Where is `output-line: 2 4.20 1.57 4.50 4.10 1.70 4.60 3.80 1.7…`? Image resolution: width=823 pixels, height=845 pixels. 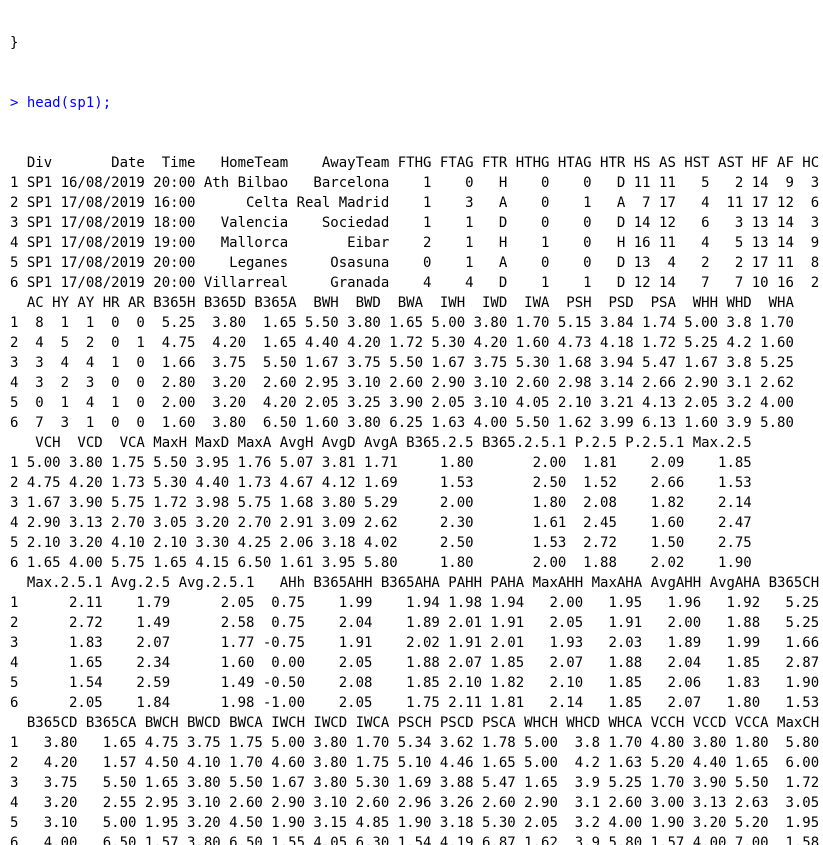 output-line: 2 4.20 1.57 4.50 4.10 1.70 4.60 3.80 1.7… is located at coordinates (415, 763).